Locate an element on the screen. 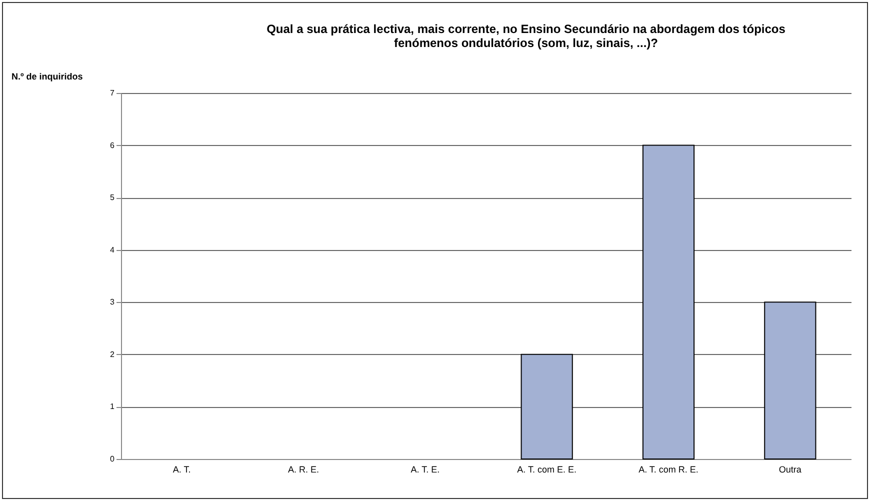 Image resolution: width=870 pixels, height=503 pixels. x-tick-label: A. R. E. is located at coordinates (304, 469).